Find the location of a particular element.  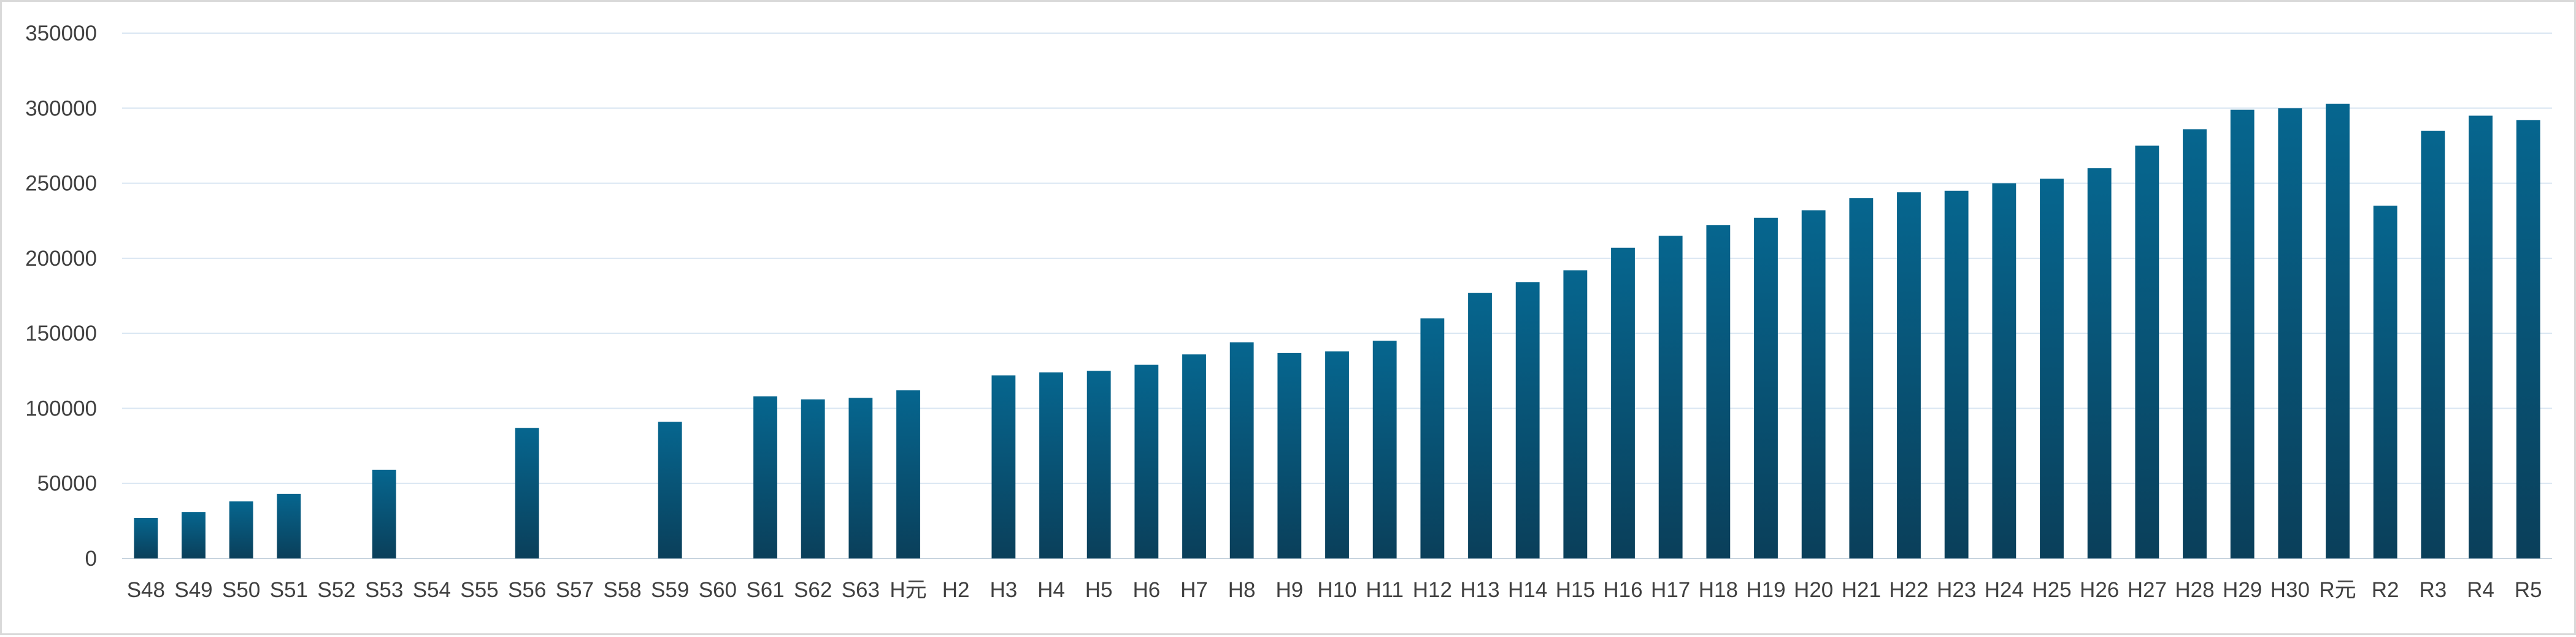

x-tick-label: R2 is located at coordinates (2385, 590).